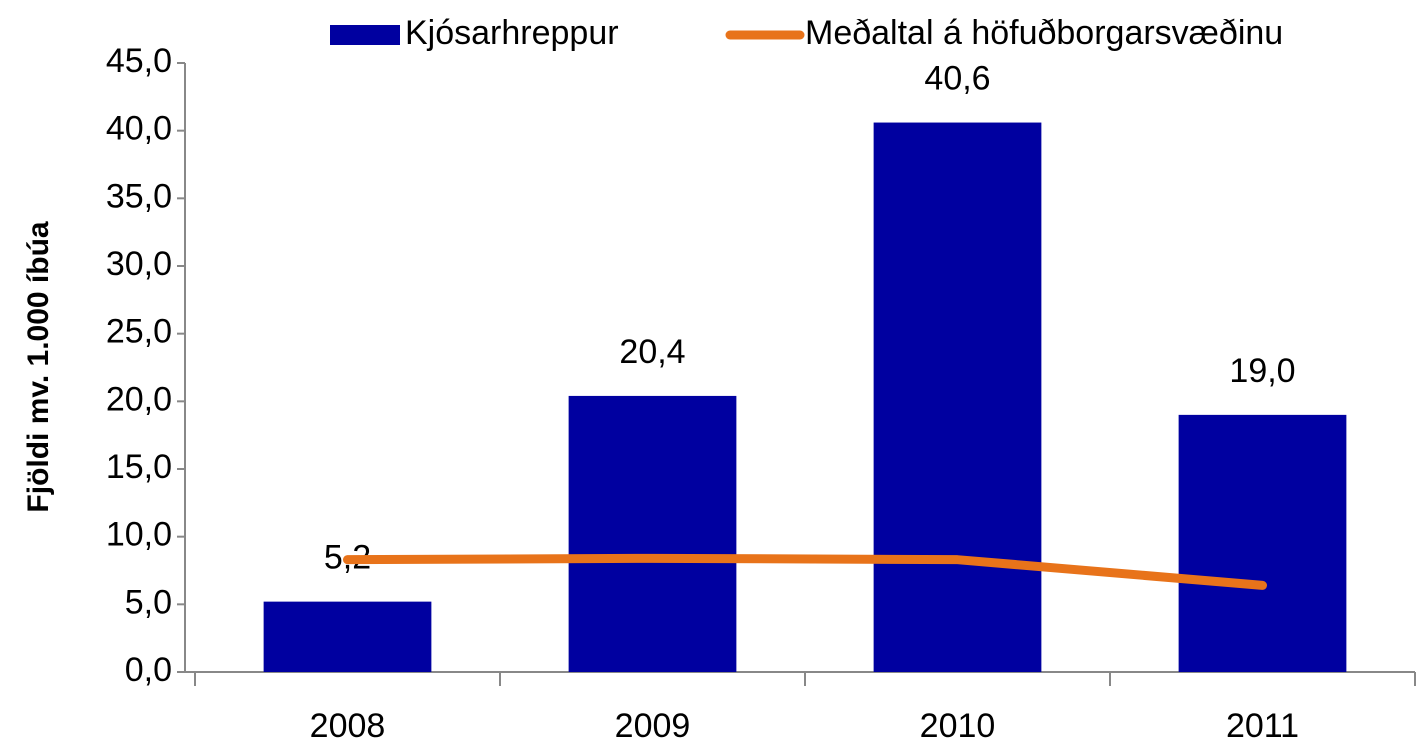 This screenshot has height=753, width=1426. Describe the element at coordinates (805, 571) in the screenshot. I see `line` at that location.